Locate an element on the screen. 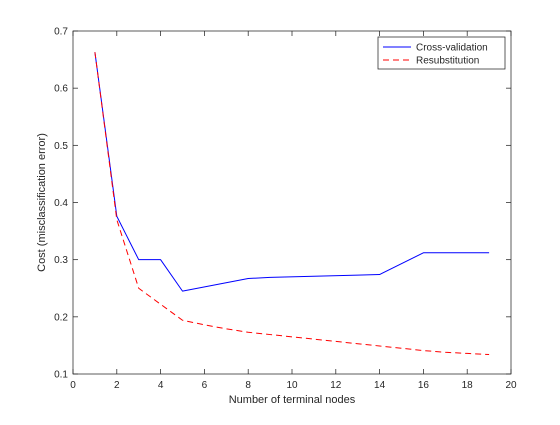 The width and height of the screenshot is (560, 425). y-tick-label: 0.5 is located at coordinates (61, 146).